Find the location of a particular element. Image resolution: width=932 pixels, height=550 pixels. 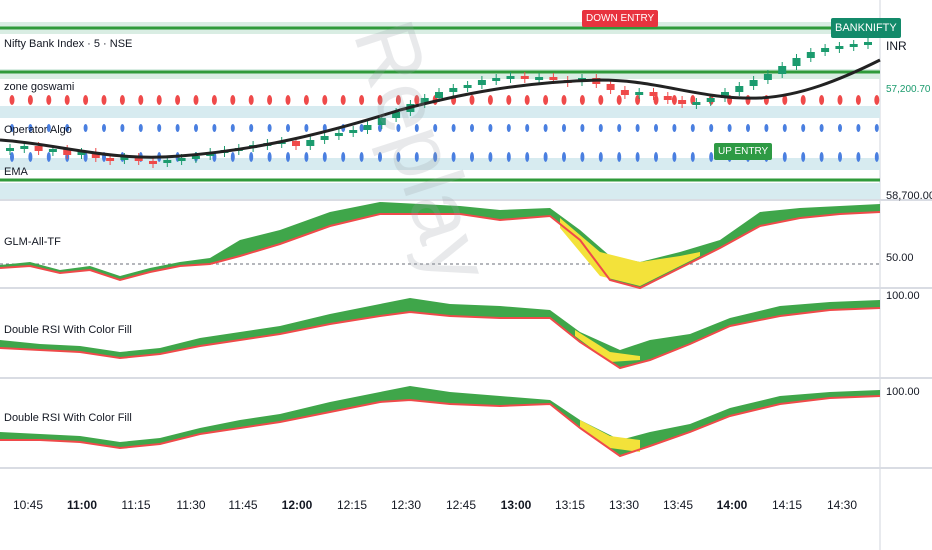

time-tick-label: 12:15 is located at coordinates (352, 505).